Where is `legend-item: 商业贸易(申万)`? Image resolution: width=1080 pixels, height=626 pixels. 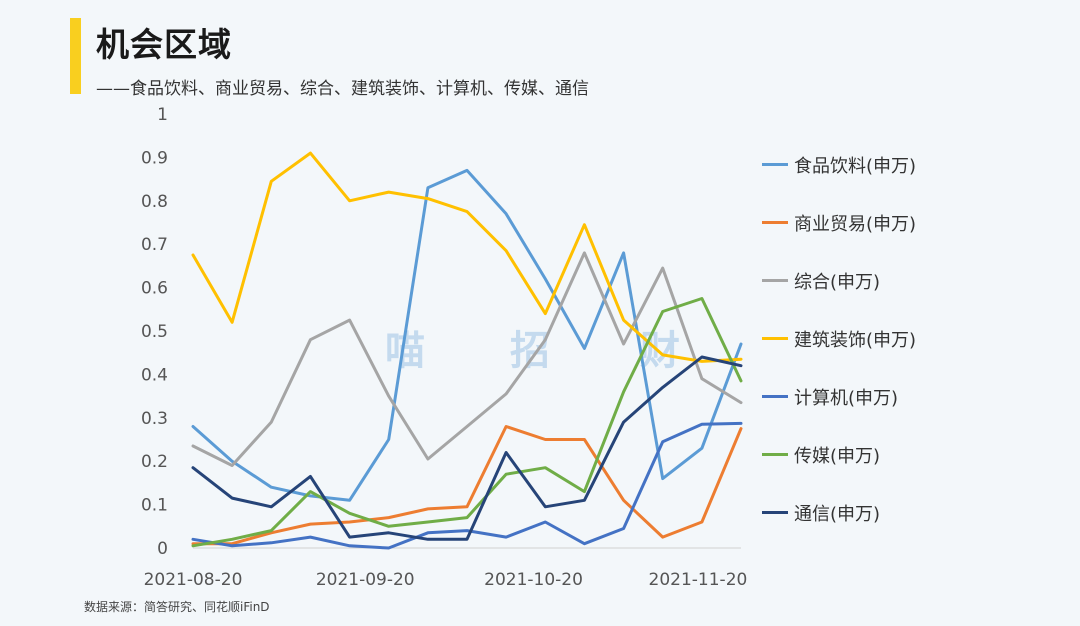 legend-item: 商业贸易(申万) is located at coordinates (912, 235).